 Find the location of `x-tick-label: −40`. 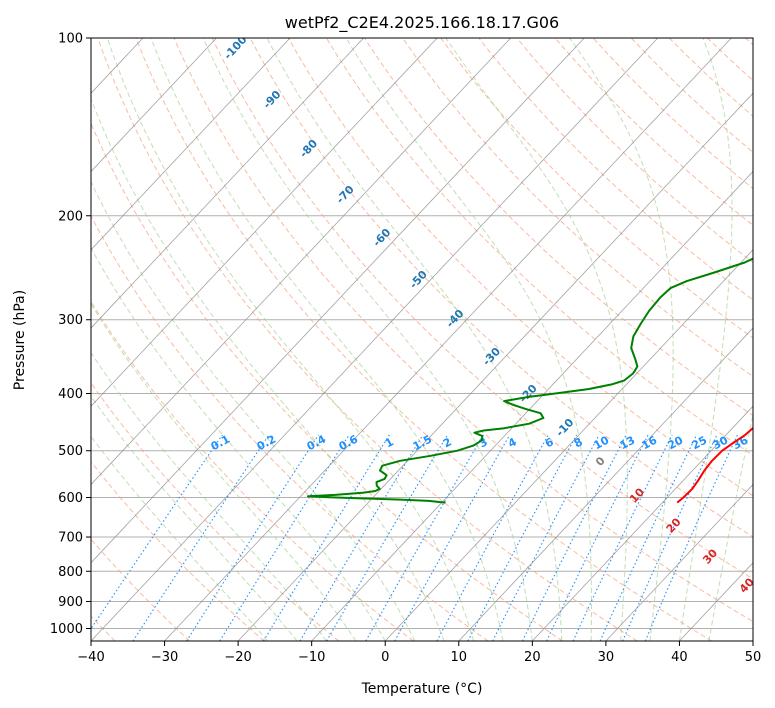

x-tick-label: −40 is located at coordinates (90, 657).